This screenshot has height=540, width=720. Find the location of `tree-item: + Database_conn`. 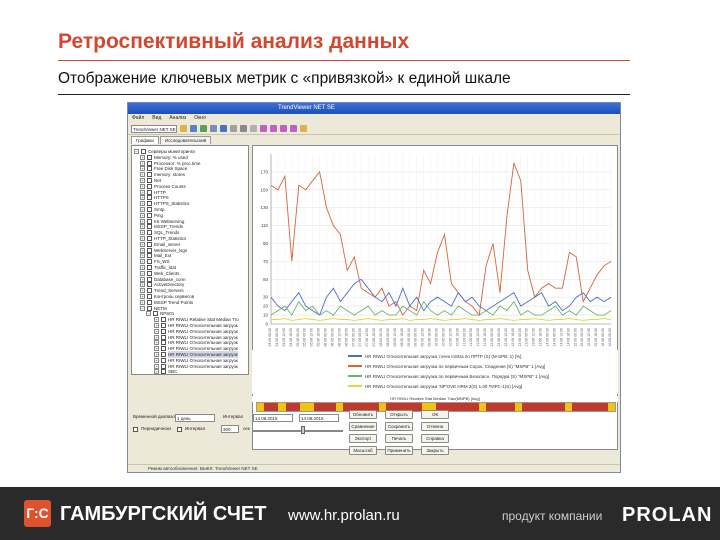

tree-item: + Database_conn is located at coordinates (163, 279).